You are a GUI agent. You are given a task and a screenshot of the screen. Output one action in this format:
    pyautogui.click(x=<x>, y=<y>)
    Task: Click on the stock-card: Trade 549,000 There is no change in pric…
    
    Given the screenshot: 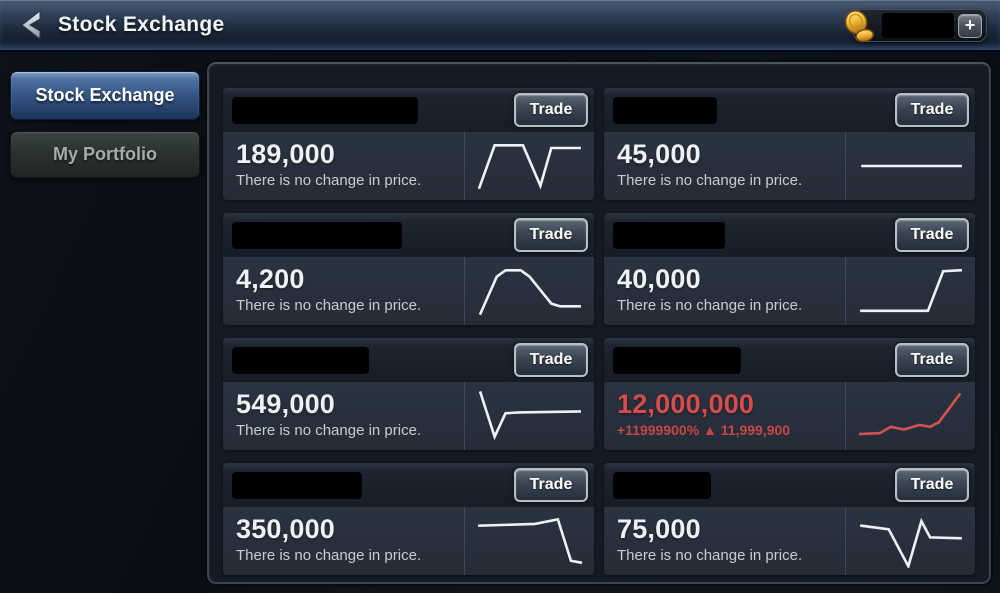 What is the action you would take?
    pyautogui.click(x=408, y=394)
    